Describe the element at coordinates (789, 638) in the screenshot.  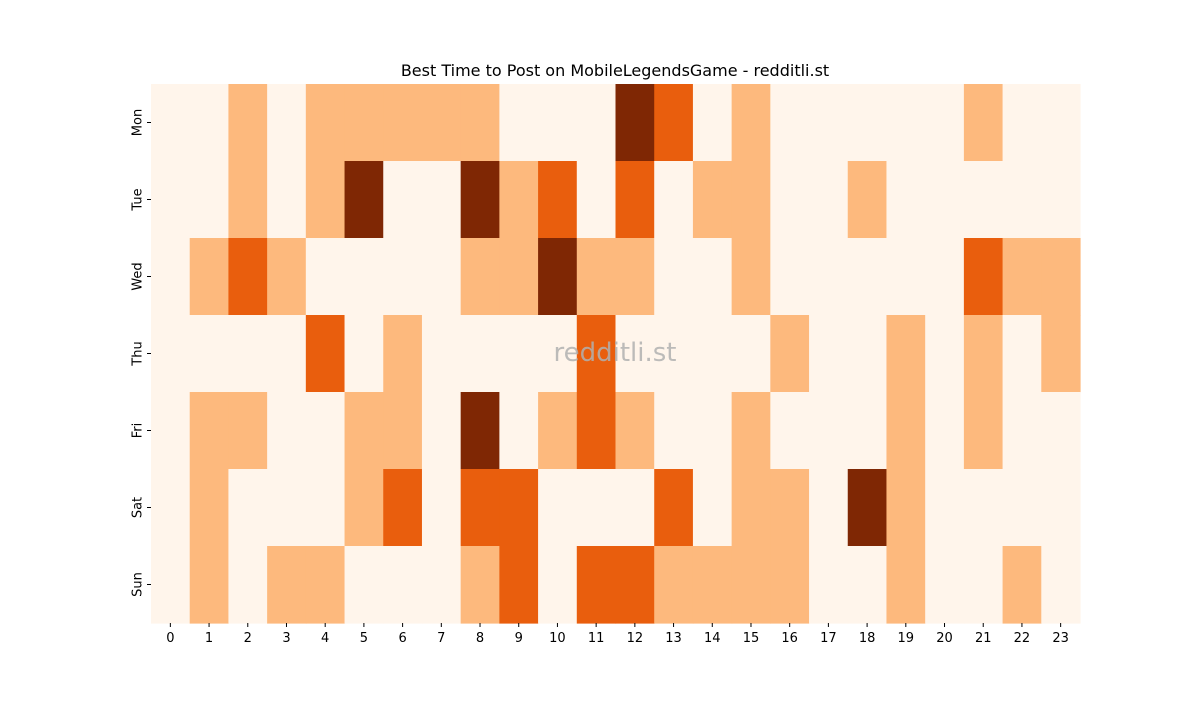
I see `x-tick-label: 16` at that location.